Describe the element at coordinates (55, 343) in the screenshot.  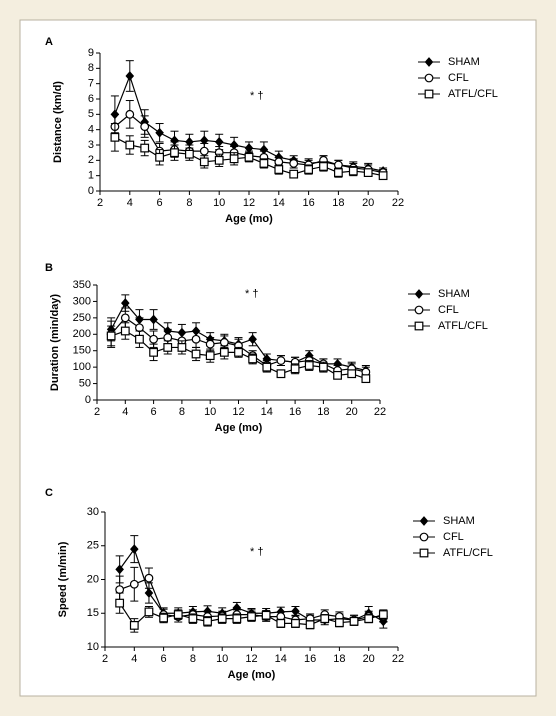
I see `y-axis-label: Duration (min/day)` at that location.